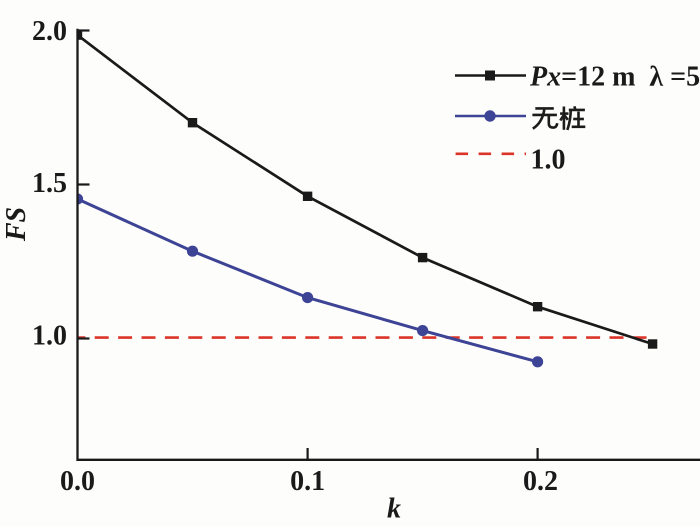 The image size is (700, 527). I want to click on svg-text: 0.2, so click(540, 481).